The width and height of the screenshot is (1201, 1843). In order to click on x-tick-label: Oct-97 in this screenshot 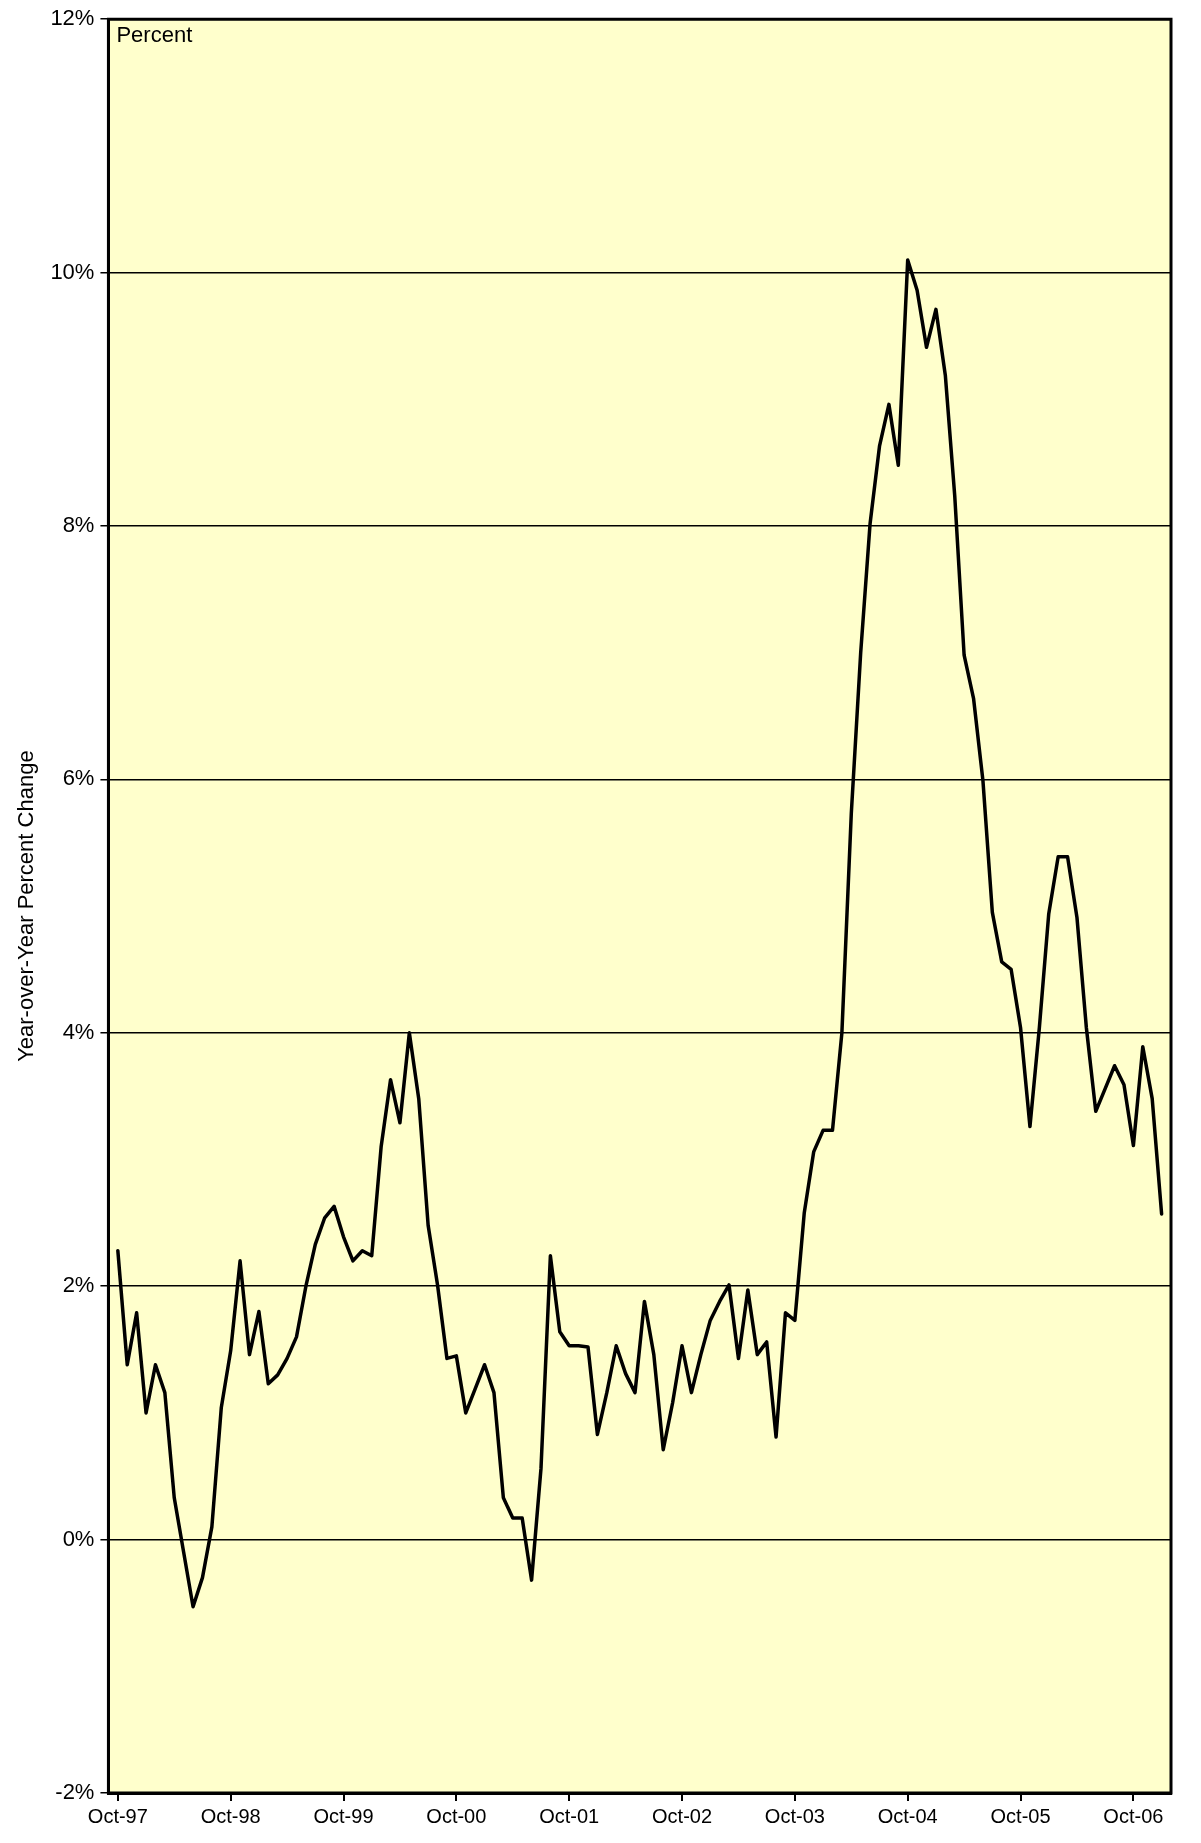, I will do `click(117, 1815)`.